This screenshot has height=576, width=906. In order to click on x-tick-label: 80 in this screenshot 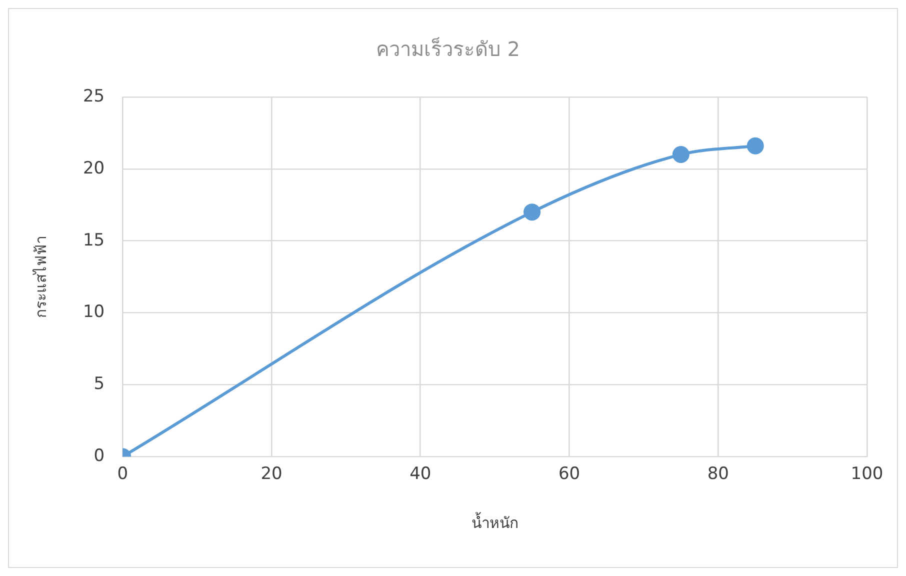, I will do `click(718, 474)`.